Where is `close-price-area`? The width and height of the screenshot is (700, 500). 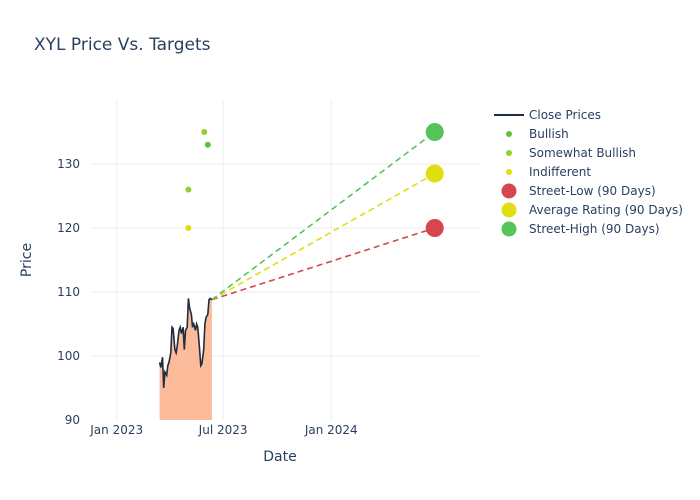 close-price-area is located at coordinates (185, 359).